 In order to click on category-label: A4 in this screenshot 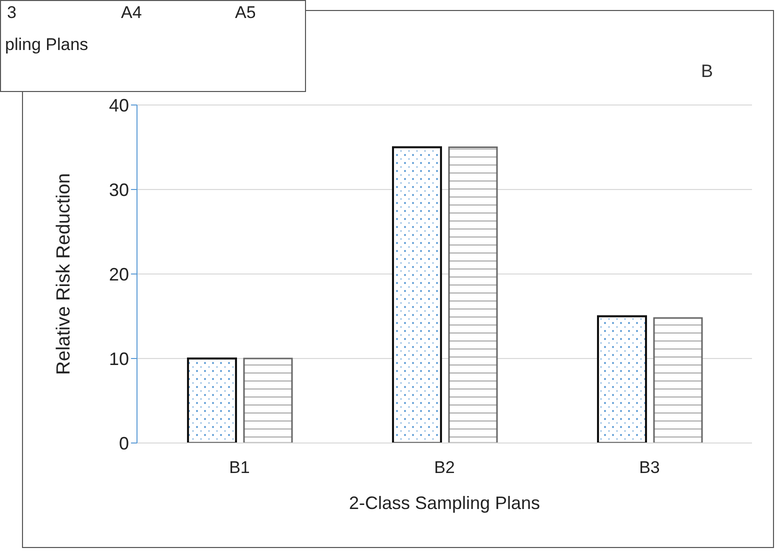, I will do `click(131, 13)`.